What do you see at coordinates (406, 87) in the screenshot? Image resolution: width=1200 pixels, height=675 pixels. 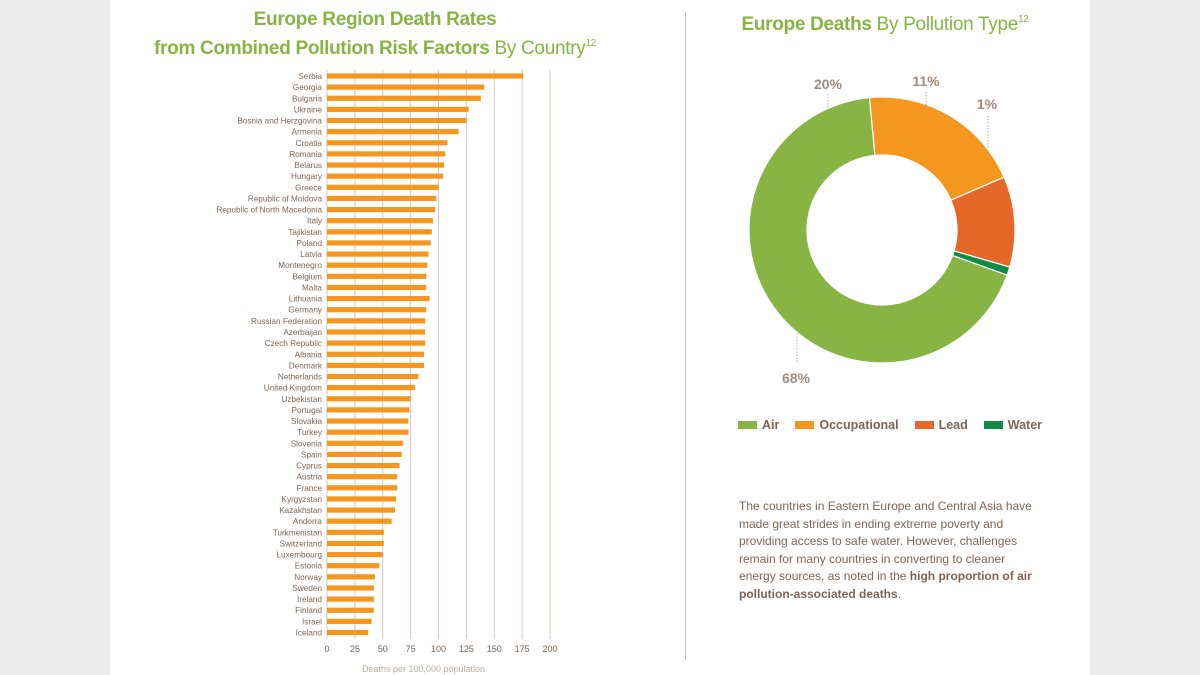 I see `bar-georgia` at bounding box center [406, 87].